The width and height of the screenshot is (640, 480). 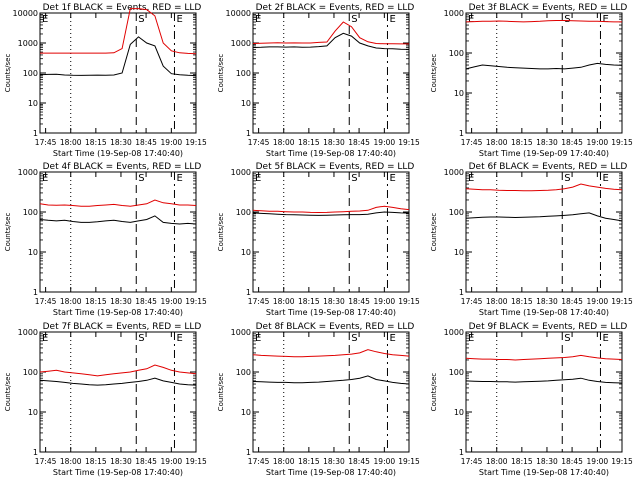 I want to click on panel-title: Det 4f BLACK = Events, RED = LLD, so click(x=122, y=167).